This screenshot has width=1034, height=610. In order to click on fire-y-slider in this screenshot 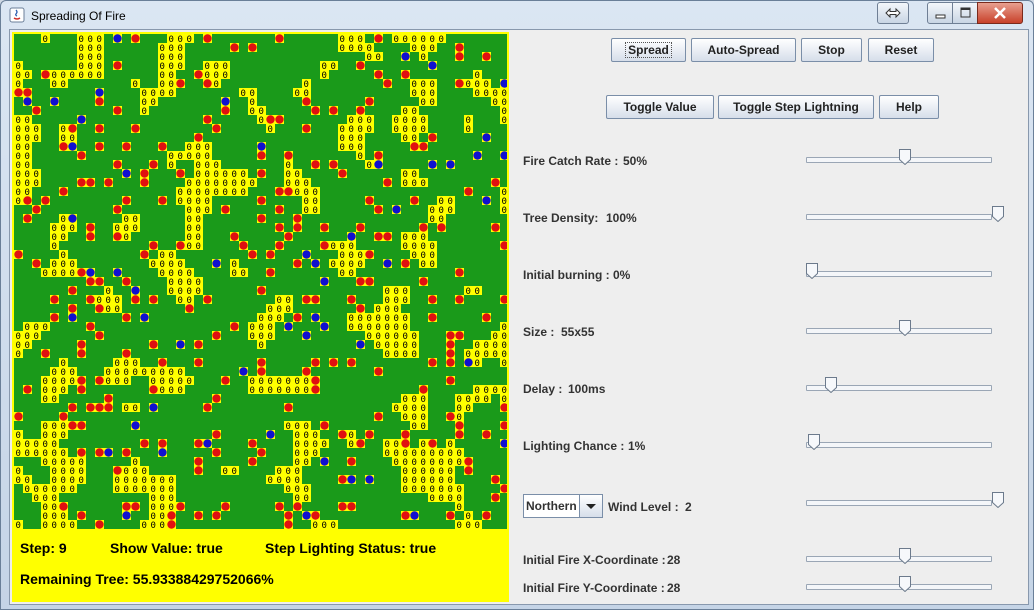, I will do `click(904, 586)`.